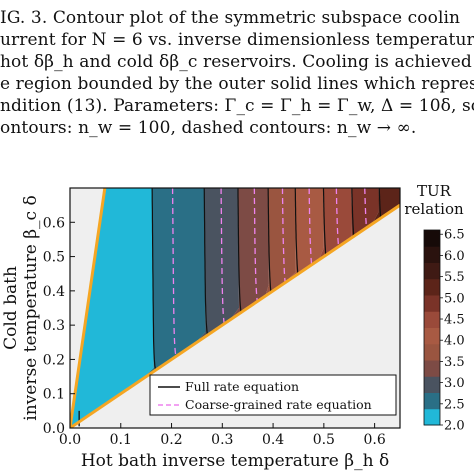  I want to click on x-tick-label: 0.1, so click(121, 440).